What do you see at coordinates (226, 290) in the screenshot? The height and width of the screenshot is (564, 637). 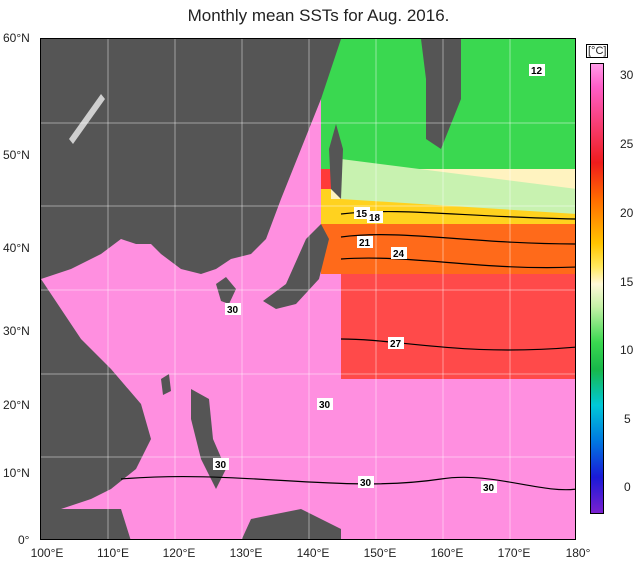 I see `korea-peninsula` at bounding box center [226, 290].